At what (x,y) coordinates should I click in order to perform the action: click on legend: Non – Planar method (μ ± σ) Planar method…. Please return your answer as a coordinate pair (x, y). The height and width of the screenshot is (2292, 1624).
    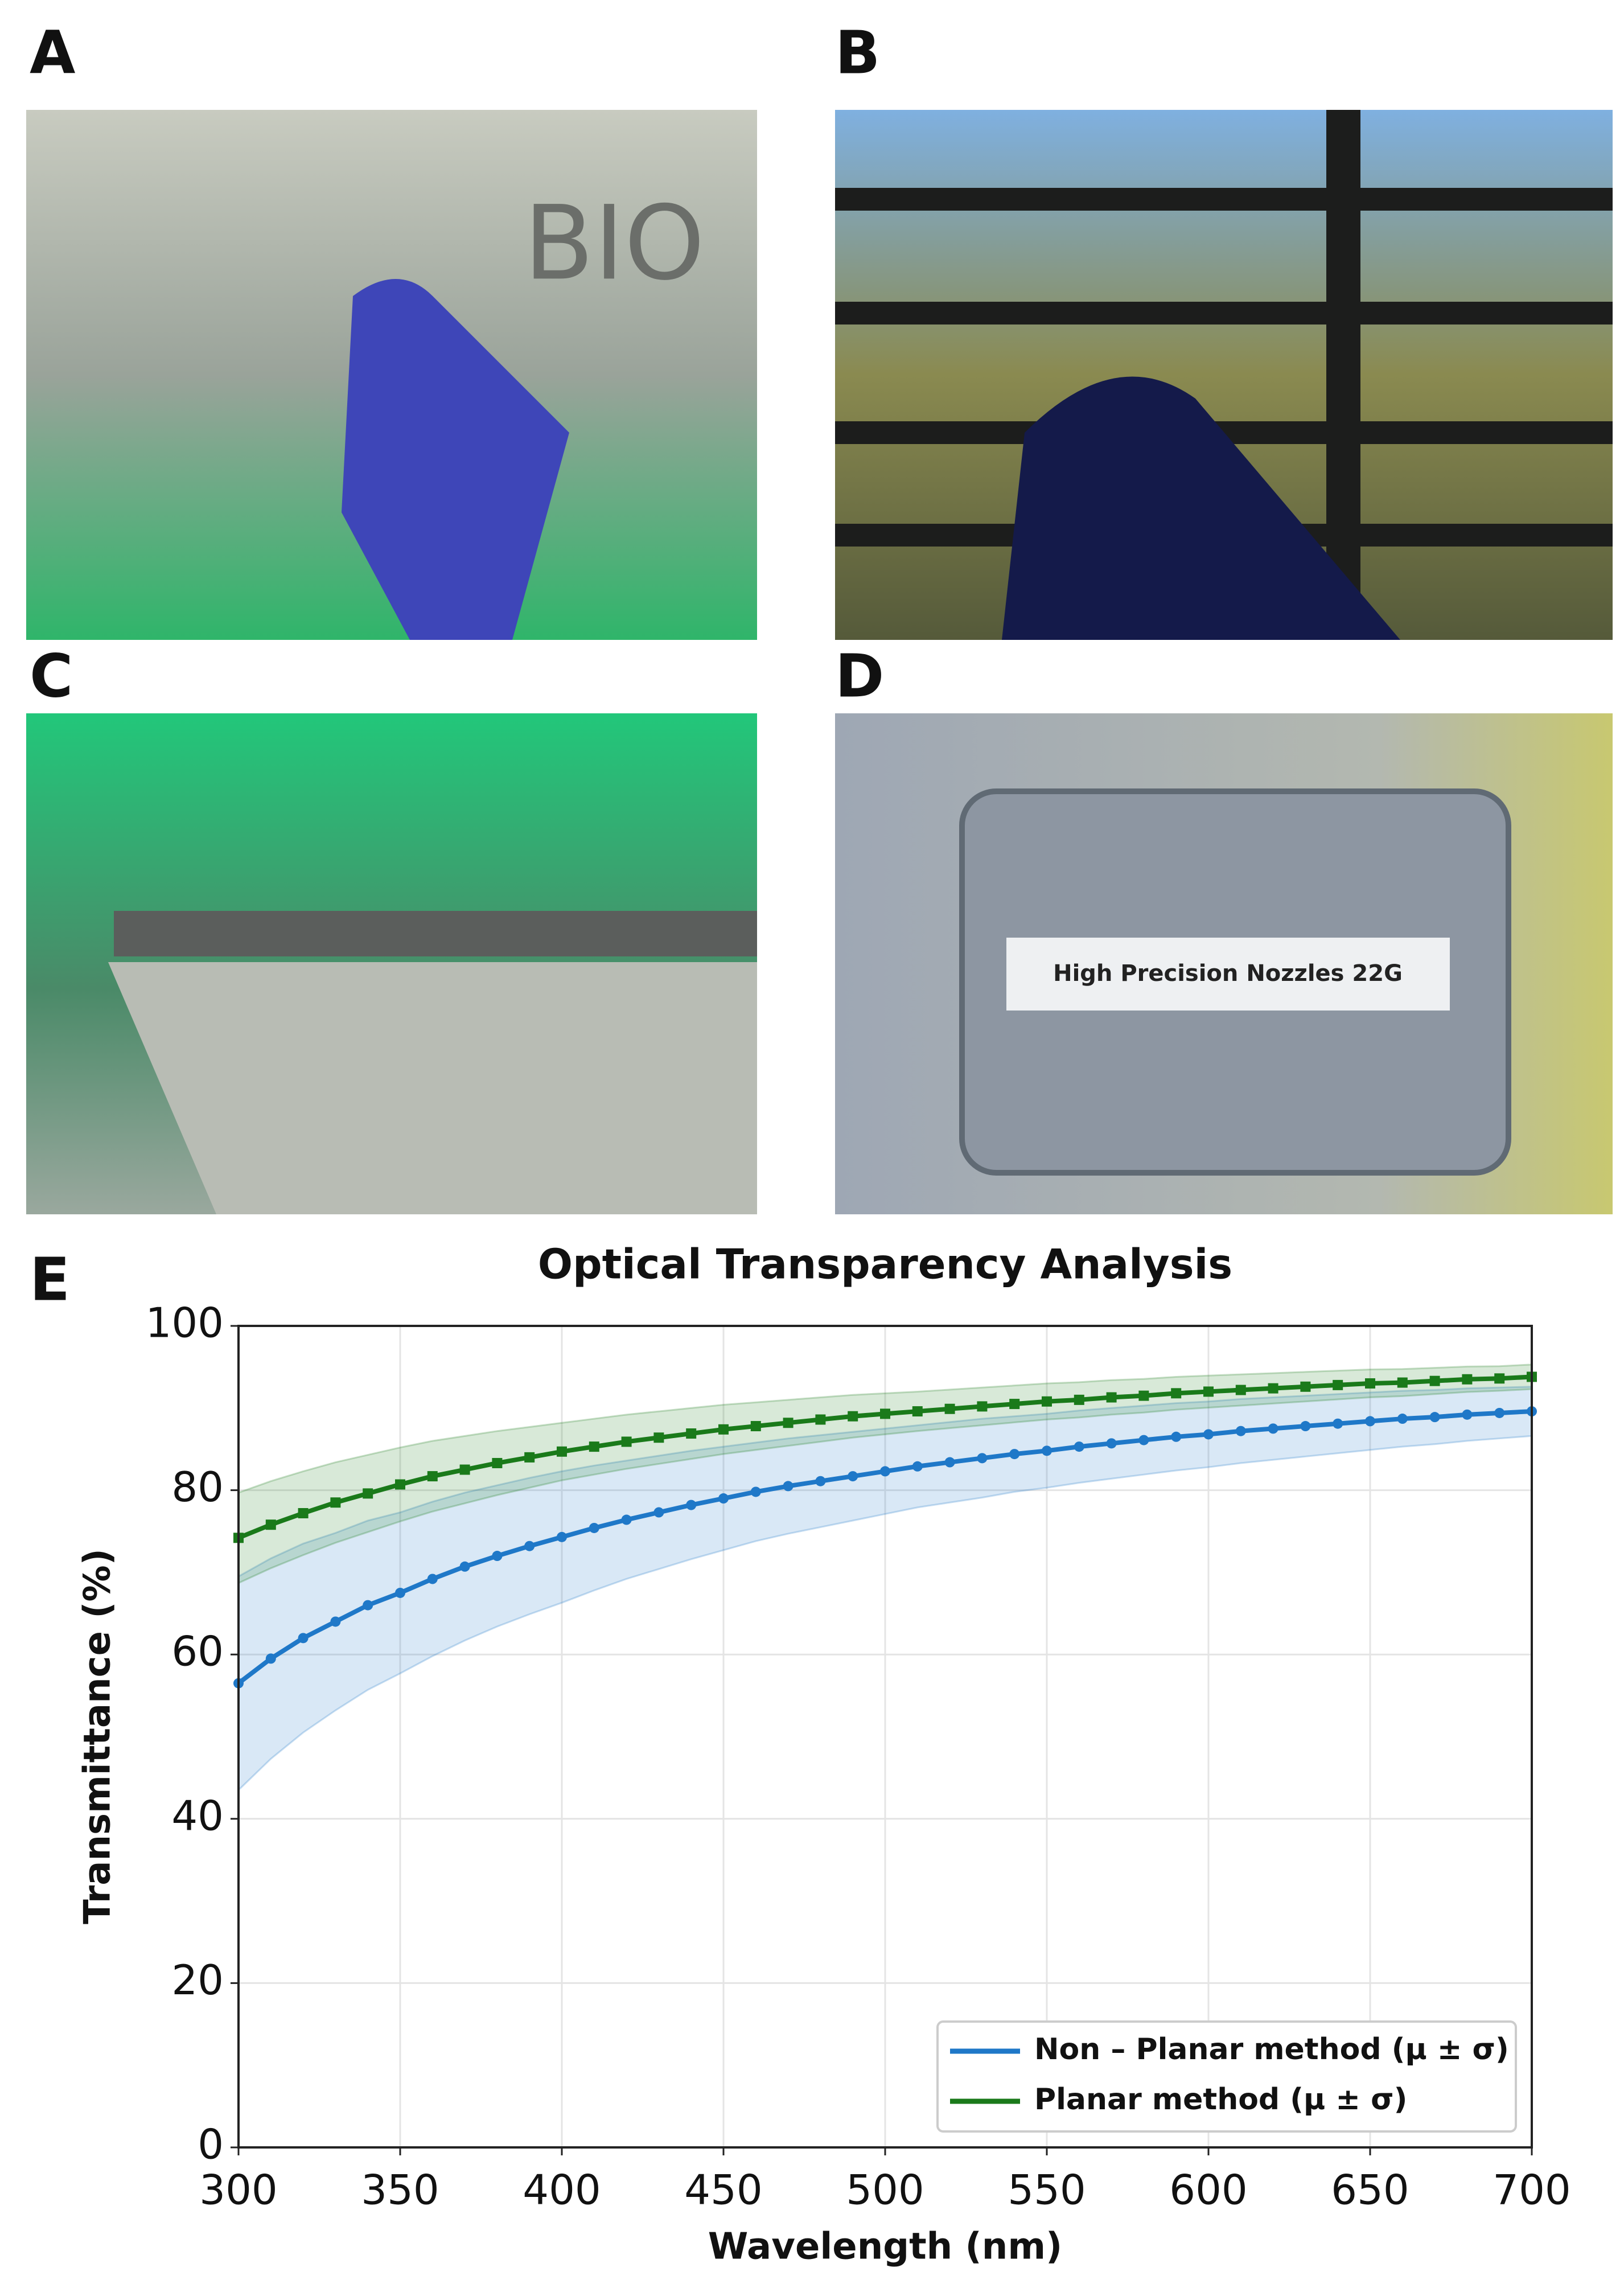
    Looking at the image, I should click on (1226, 2076).